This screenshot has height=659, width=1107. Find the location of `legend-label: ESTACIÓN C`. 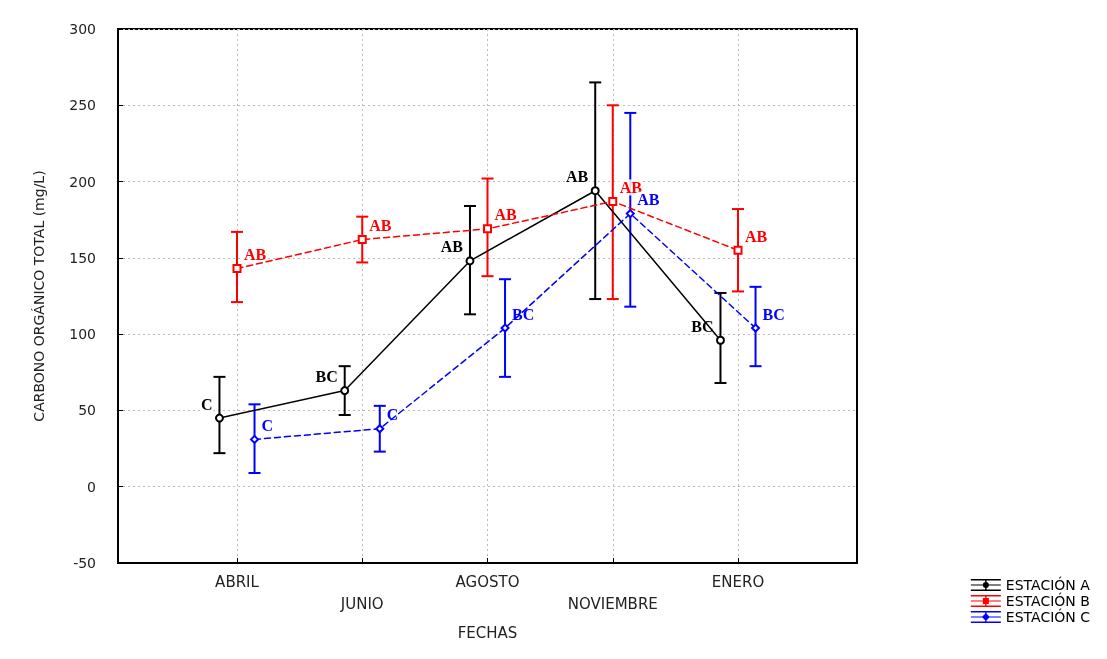

legend-label: ESTACIÓN C is located at coordinates (1048, 616).